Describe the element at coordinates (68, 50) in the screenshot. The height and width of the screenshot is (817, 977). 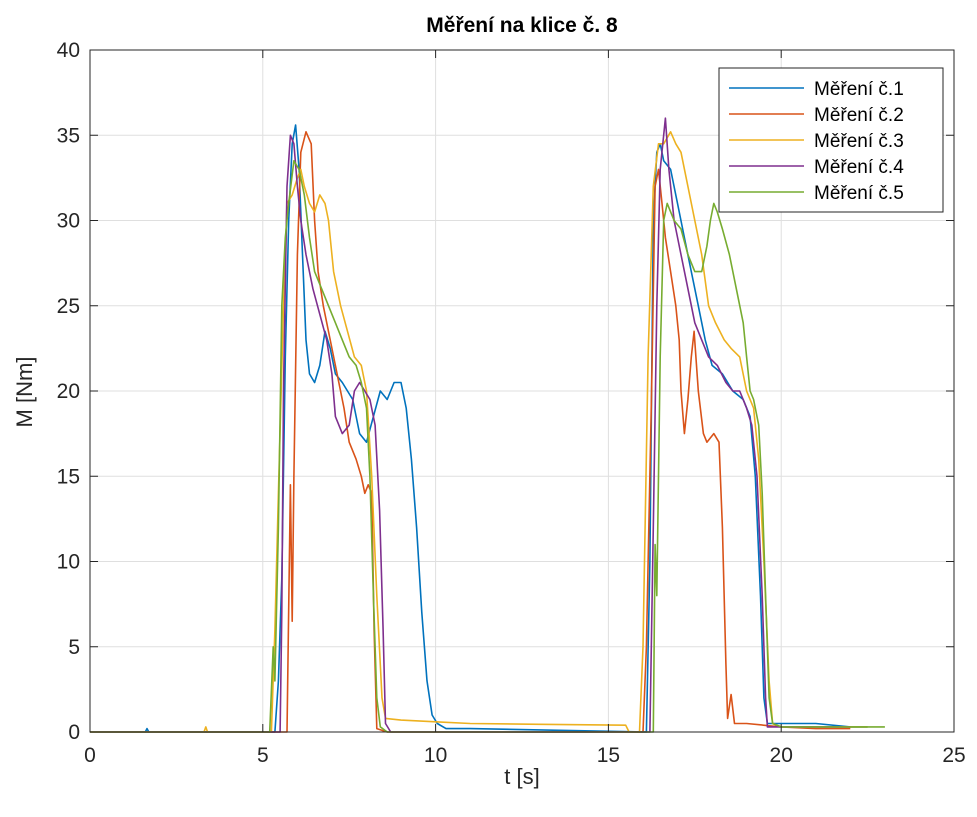
I see `y-tick-label: 40` at that location.